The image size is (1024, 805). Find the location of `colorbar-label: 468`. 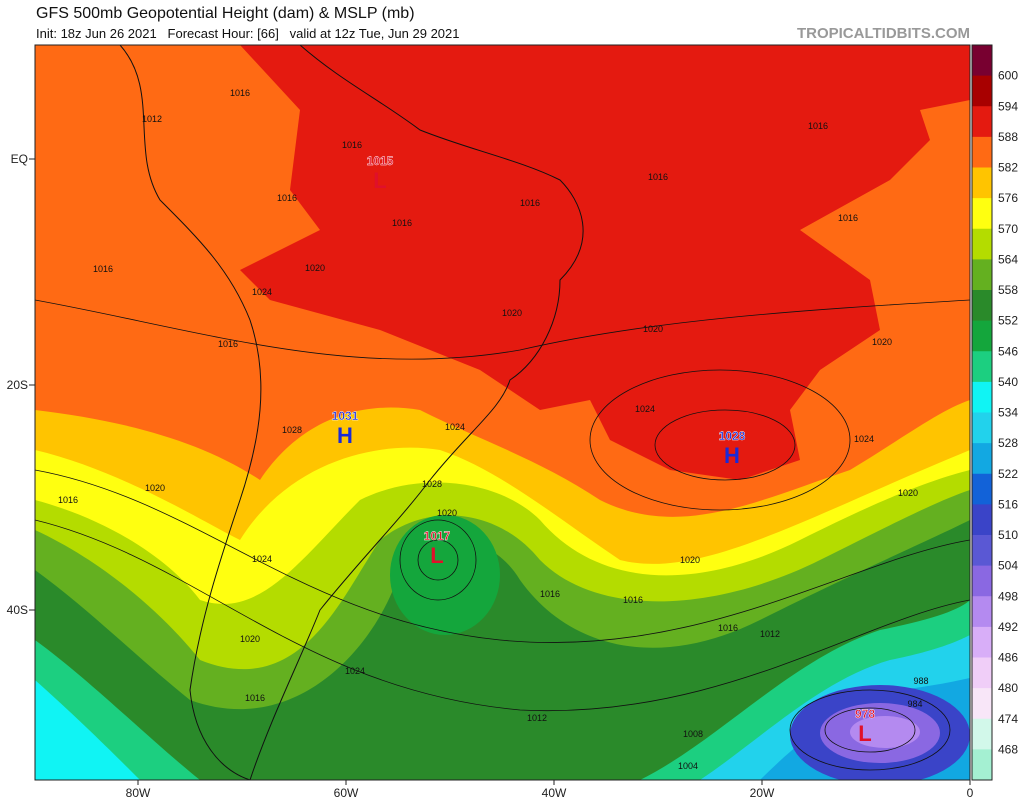

colorbar-label: 468 is located at coordinates (1008, 749).